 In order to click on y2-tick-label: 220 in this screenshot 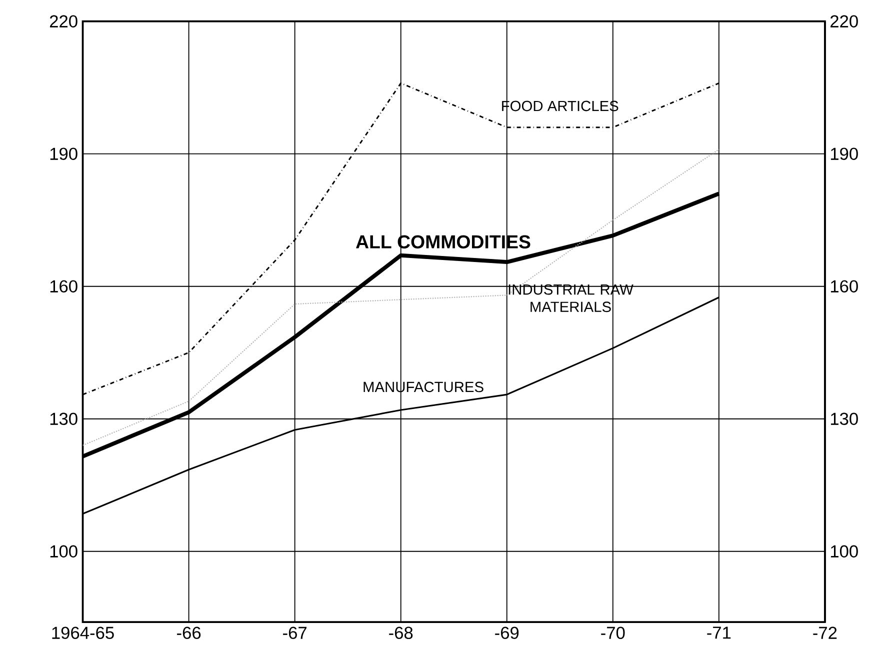, I will do `click(844, 21)`.